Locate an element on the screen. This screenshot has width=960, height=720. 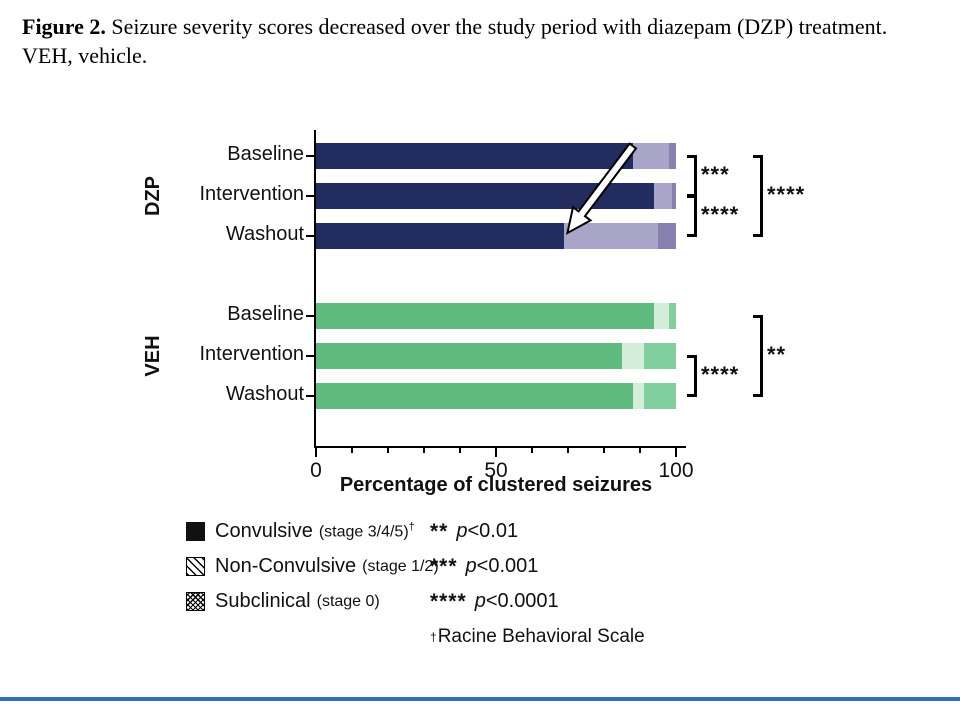
p-value-row: **** p <0.0001 is located at coordinates (537, 601).